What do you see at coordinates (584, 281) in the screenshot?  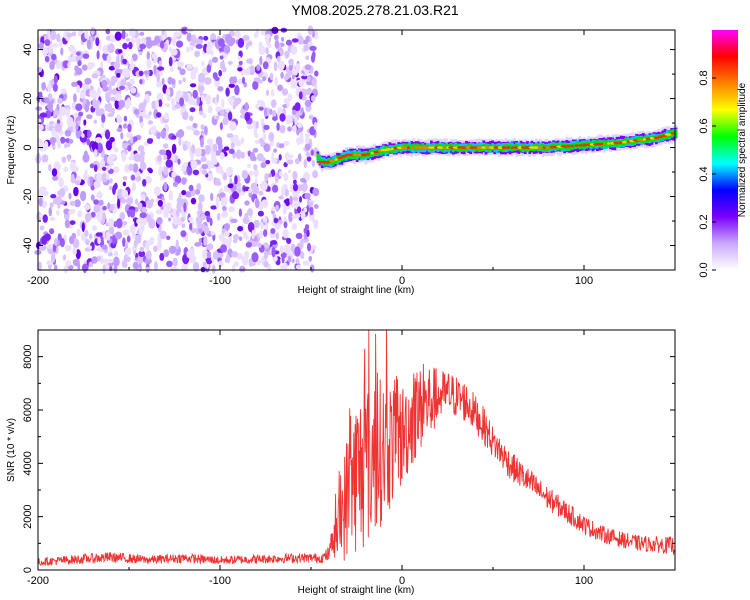 I see `x-tick-label: 100` at bounding box center [584, 281].